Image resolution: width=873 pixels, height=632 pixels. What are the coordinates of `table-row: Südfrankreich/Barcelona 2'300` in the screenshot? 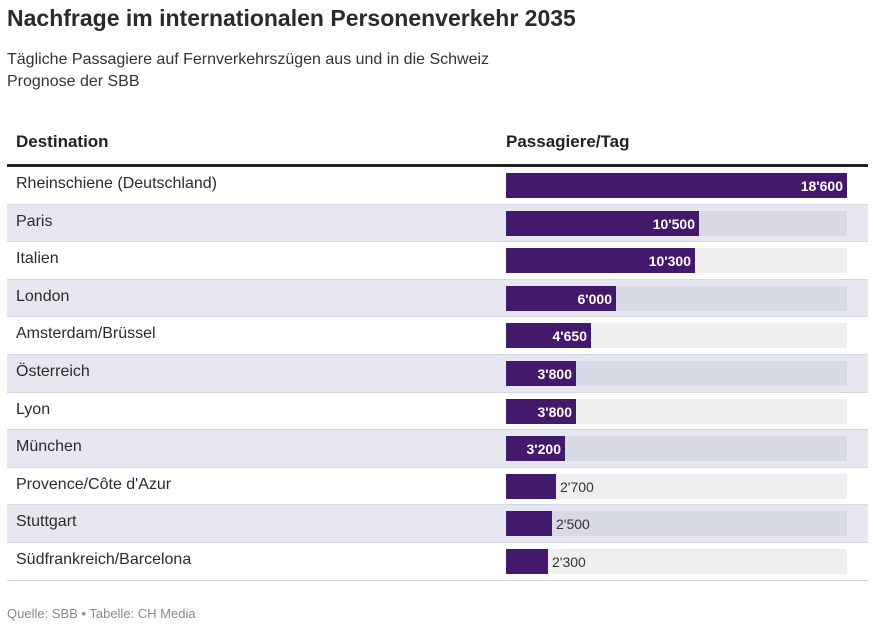 It's located at (437, 561).